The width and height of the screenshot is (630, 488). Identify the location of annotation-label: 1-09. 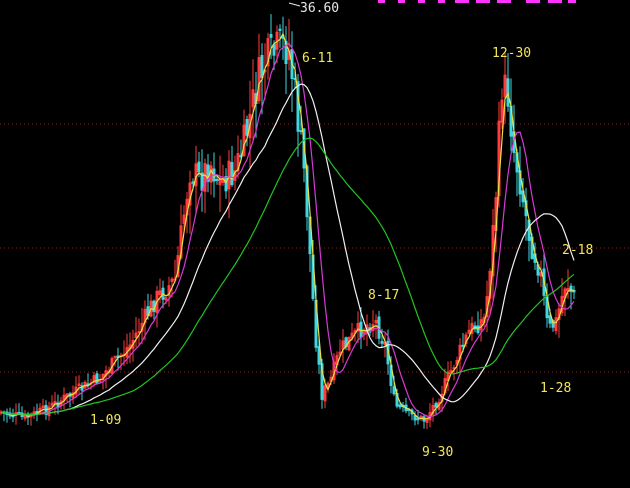
(105, 420).